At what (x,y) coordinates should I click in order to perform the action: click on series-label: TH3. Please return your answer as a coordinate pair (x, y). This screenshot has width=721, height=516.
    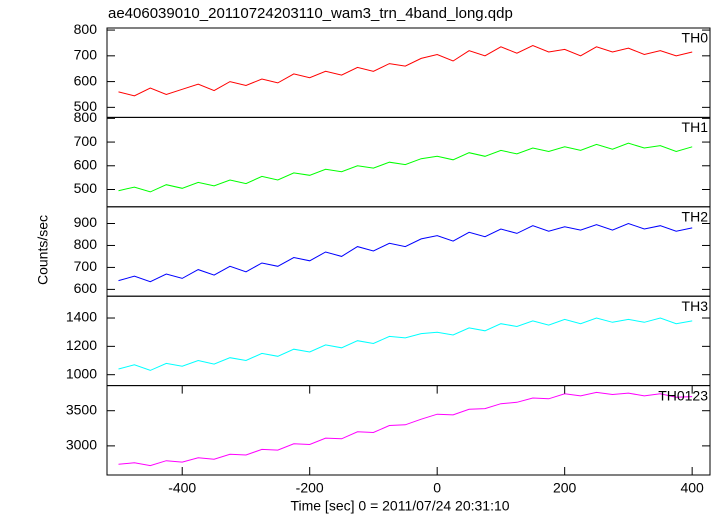
    Looking at the image, I should click on (695, 306).